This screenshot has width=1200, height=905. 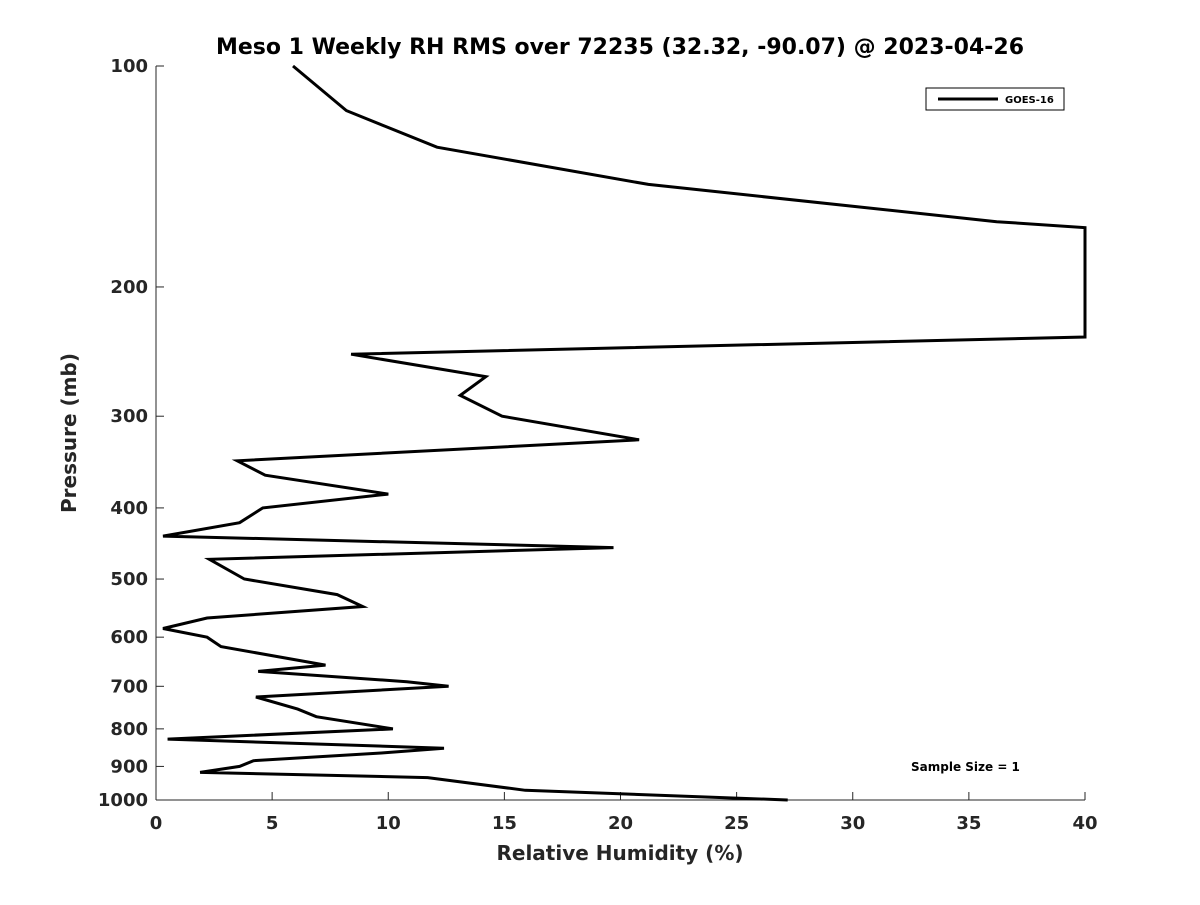 What do you see at coordinates (619, 853) in the screenshot?
I see `x-axis-label: Relative Humidity (%)` at bounding box center [619, 853].